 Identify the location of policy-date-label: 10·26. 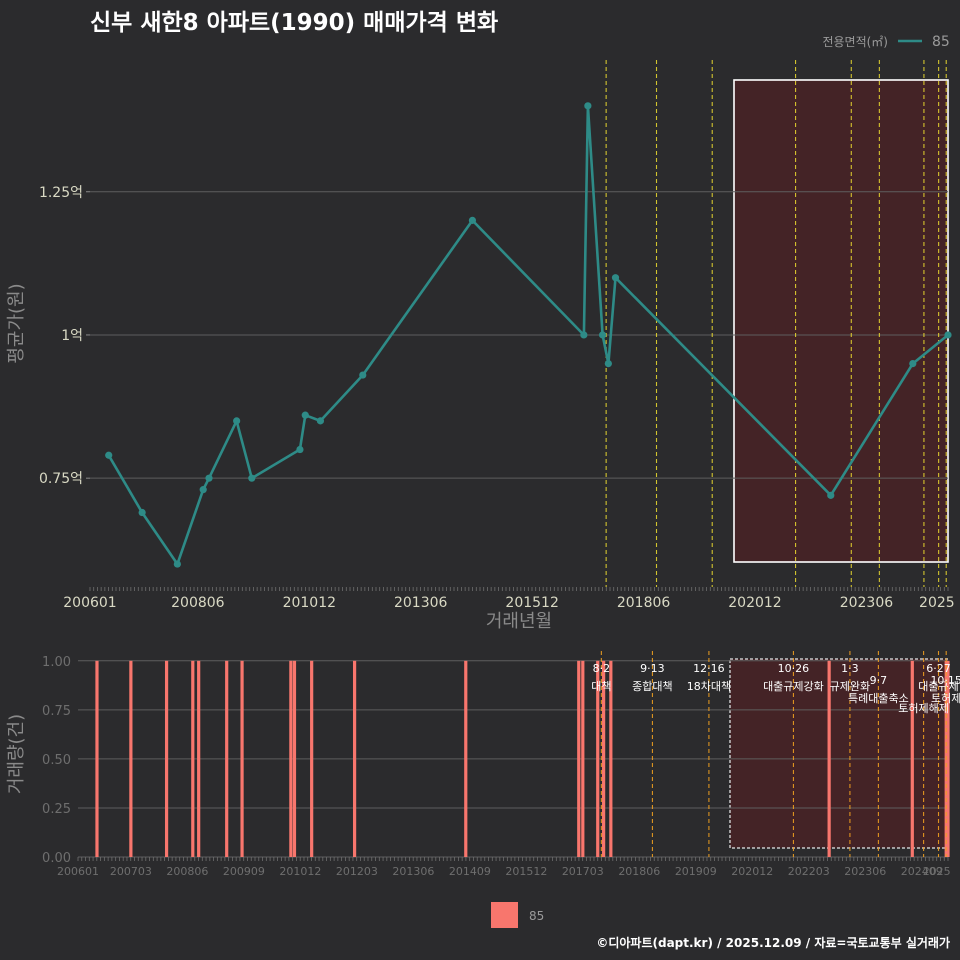
(794, 668).